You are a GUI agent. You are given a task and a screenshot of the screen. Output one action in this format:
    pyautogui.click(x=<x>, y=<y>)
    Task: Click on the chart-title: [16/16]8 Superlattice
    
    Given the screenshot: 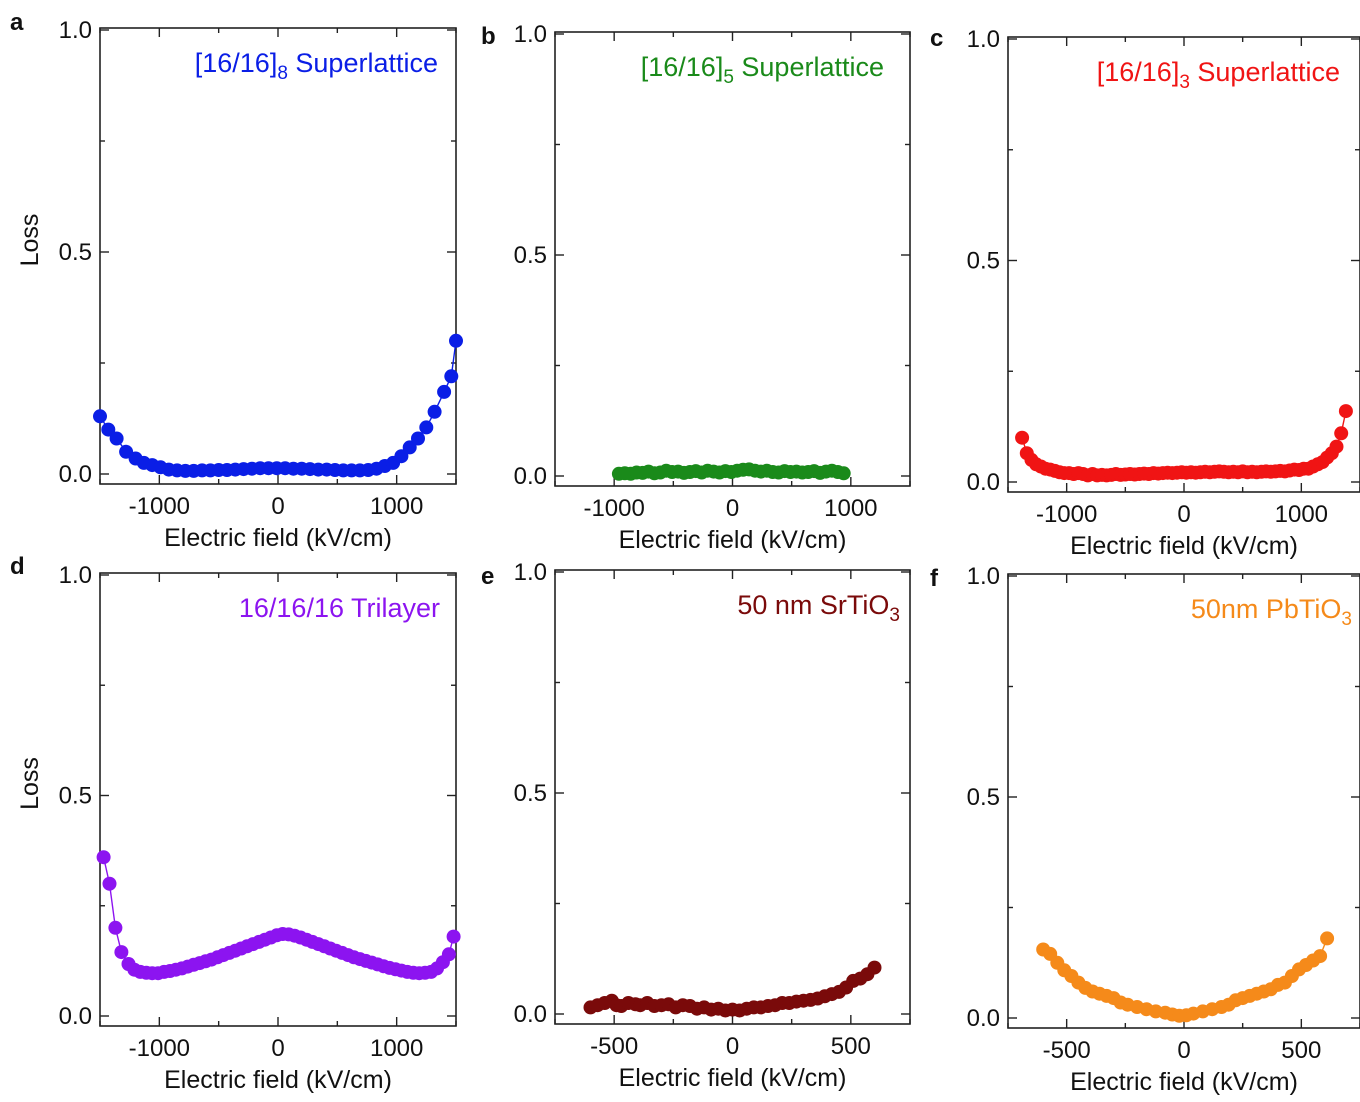 What is the action you would take?
    pyautogui.click(x=316, y=66)
    